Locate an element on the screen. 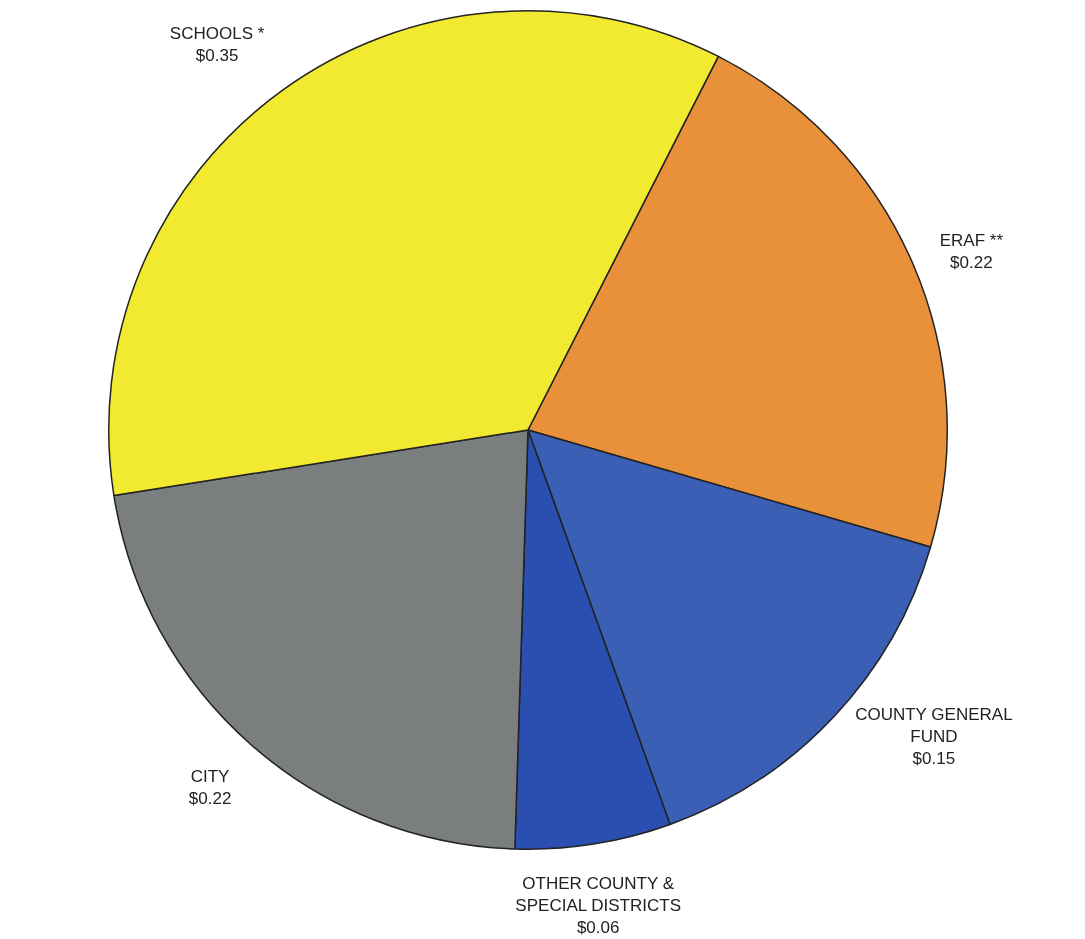  slice-label: CITY is located at coordinates (210, 777).